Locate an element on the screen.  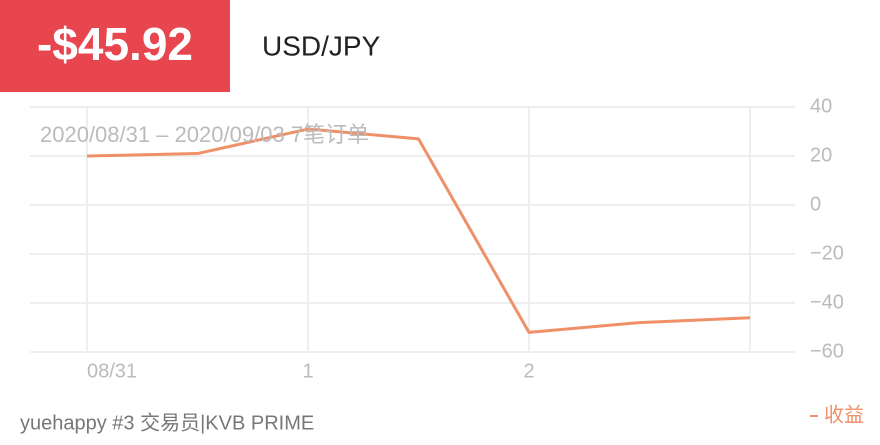
x-tick-label: 08/31 is located at coordinates (112, 371).